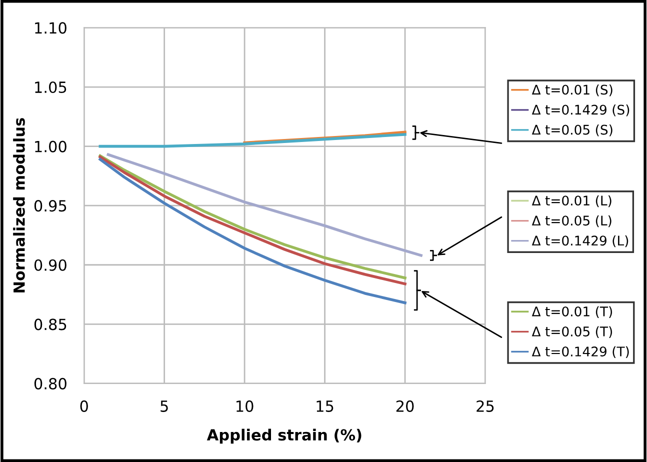 This screenshot has height=462, width=647. Describe the element at coordinates (580, 241) in the screenshot. I see `legend-label: Δ t=0.1429 (L)` at that location.